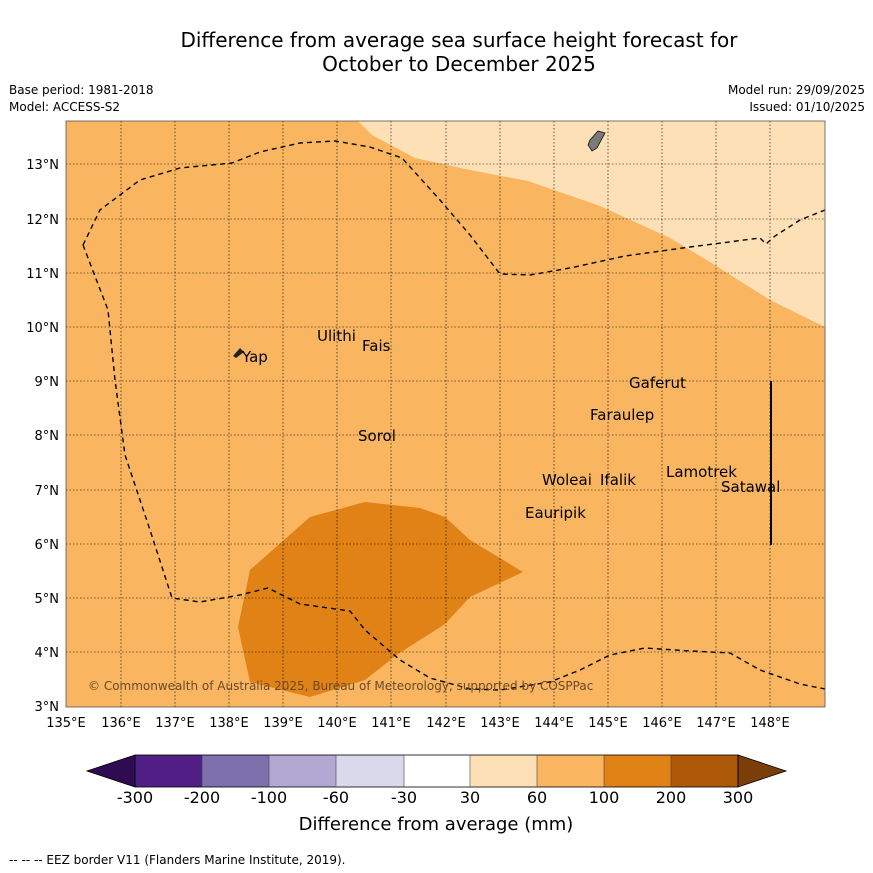 The height and width of the screenshot is (873, 873). Describe the element at coordinates (796, 90) in the screenshot. I see `model-run: Model run: 29/09/2025` at that location.